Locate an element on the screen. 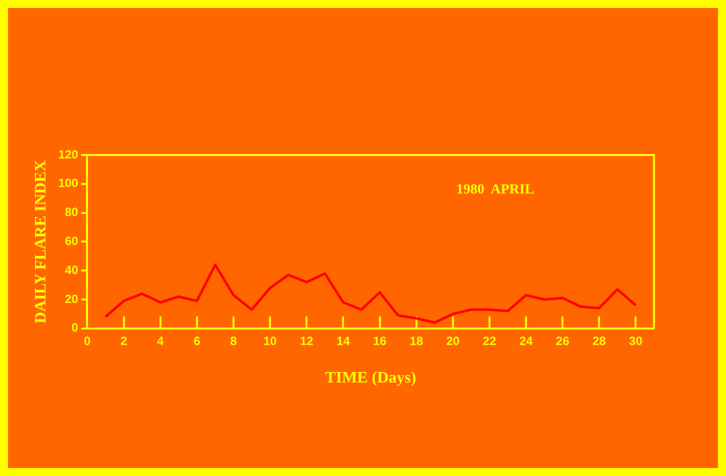  x-tick-label: 8 is located at coordinates (234, 341).